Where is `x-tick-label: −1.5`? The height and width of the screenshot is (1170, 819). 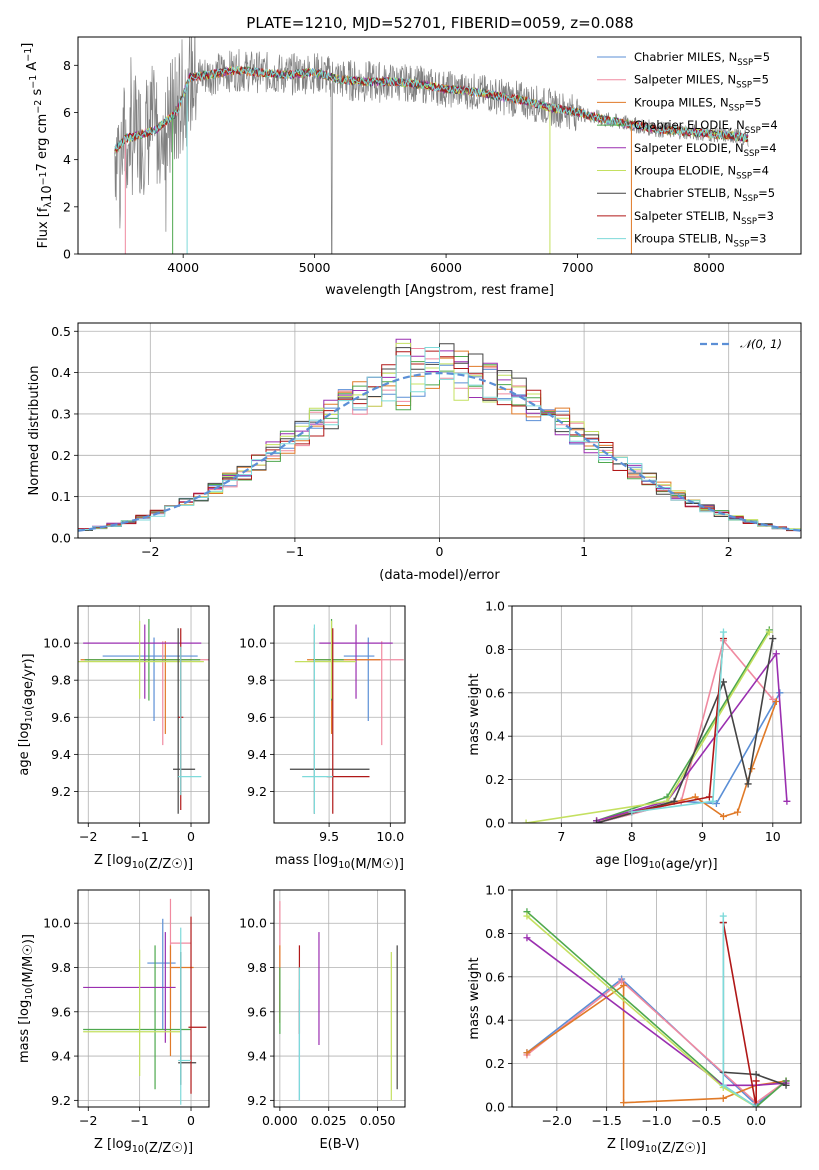
x-tick-label: −1.5 is located at coordinates (606, 1120).